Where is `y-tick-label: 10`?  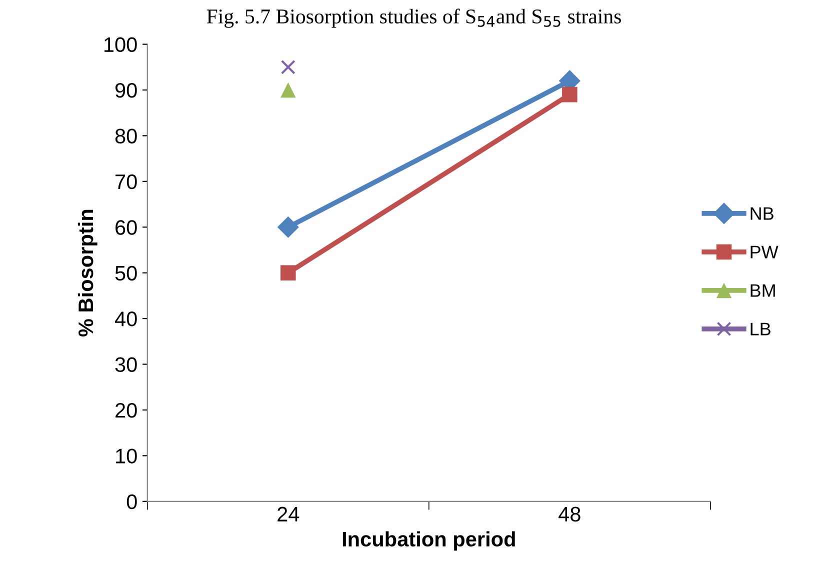
y-tick-label: 10 is located at coordinates (126, 456).